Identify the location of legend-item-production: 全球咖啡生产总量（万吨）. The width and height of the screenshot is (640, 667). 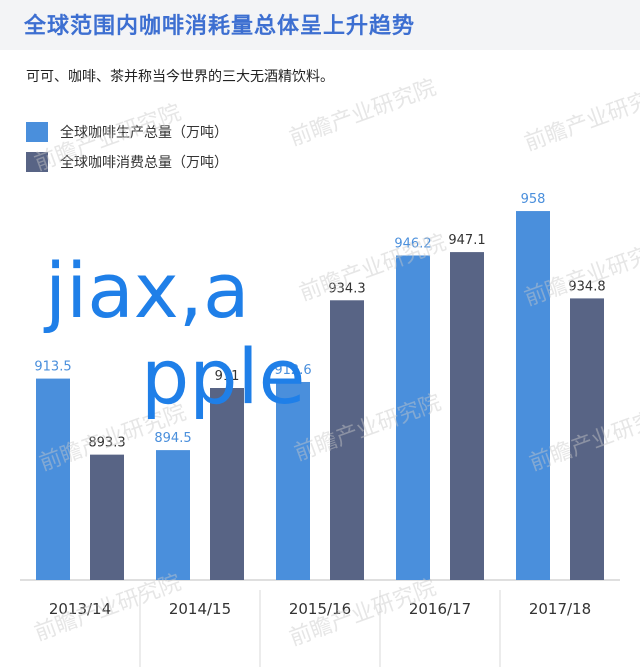
(127, 132).